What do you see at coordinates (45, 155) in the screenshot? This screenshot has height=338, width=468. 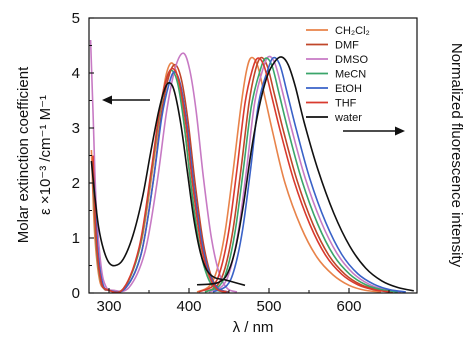 I see `y-axis-title-line2: ε ×10⁻³ /cm⁻¹ M⁻¹` at bounding box center [45, 155].